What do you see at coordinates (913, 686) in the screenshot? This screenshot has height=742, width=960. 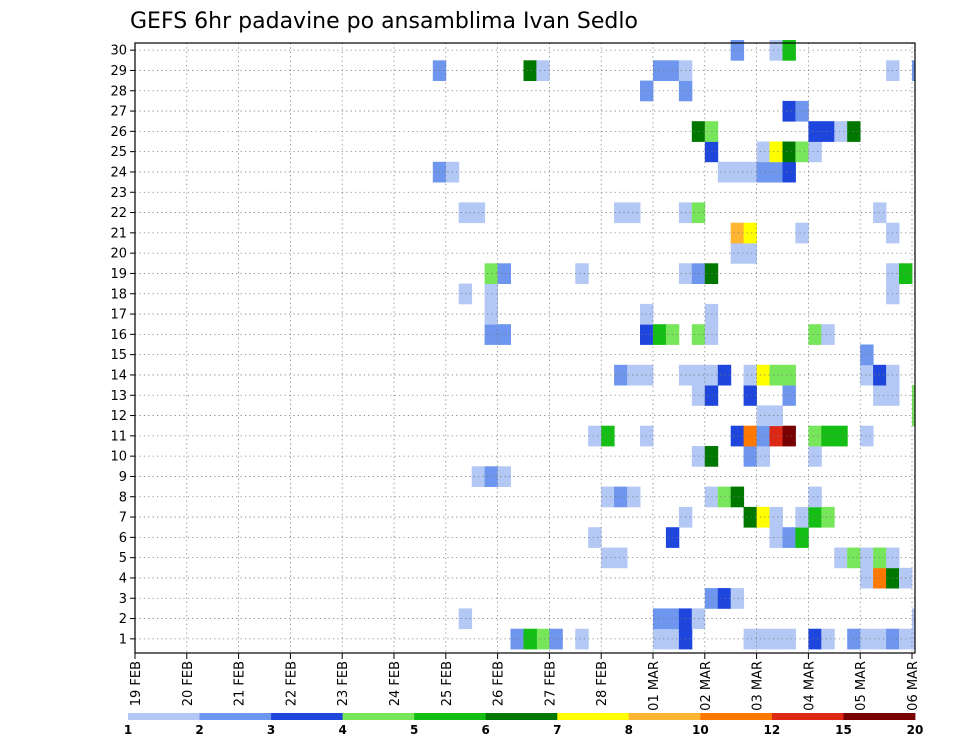 I see `x-tick-label: 06 MAR` at bounding box center [913, 686].